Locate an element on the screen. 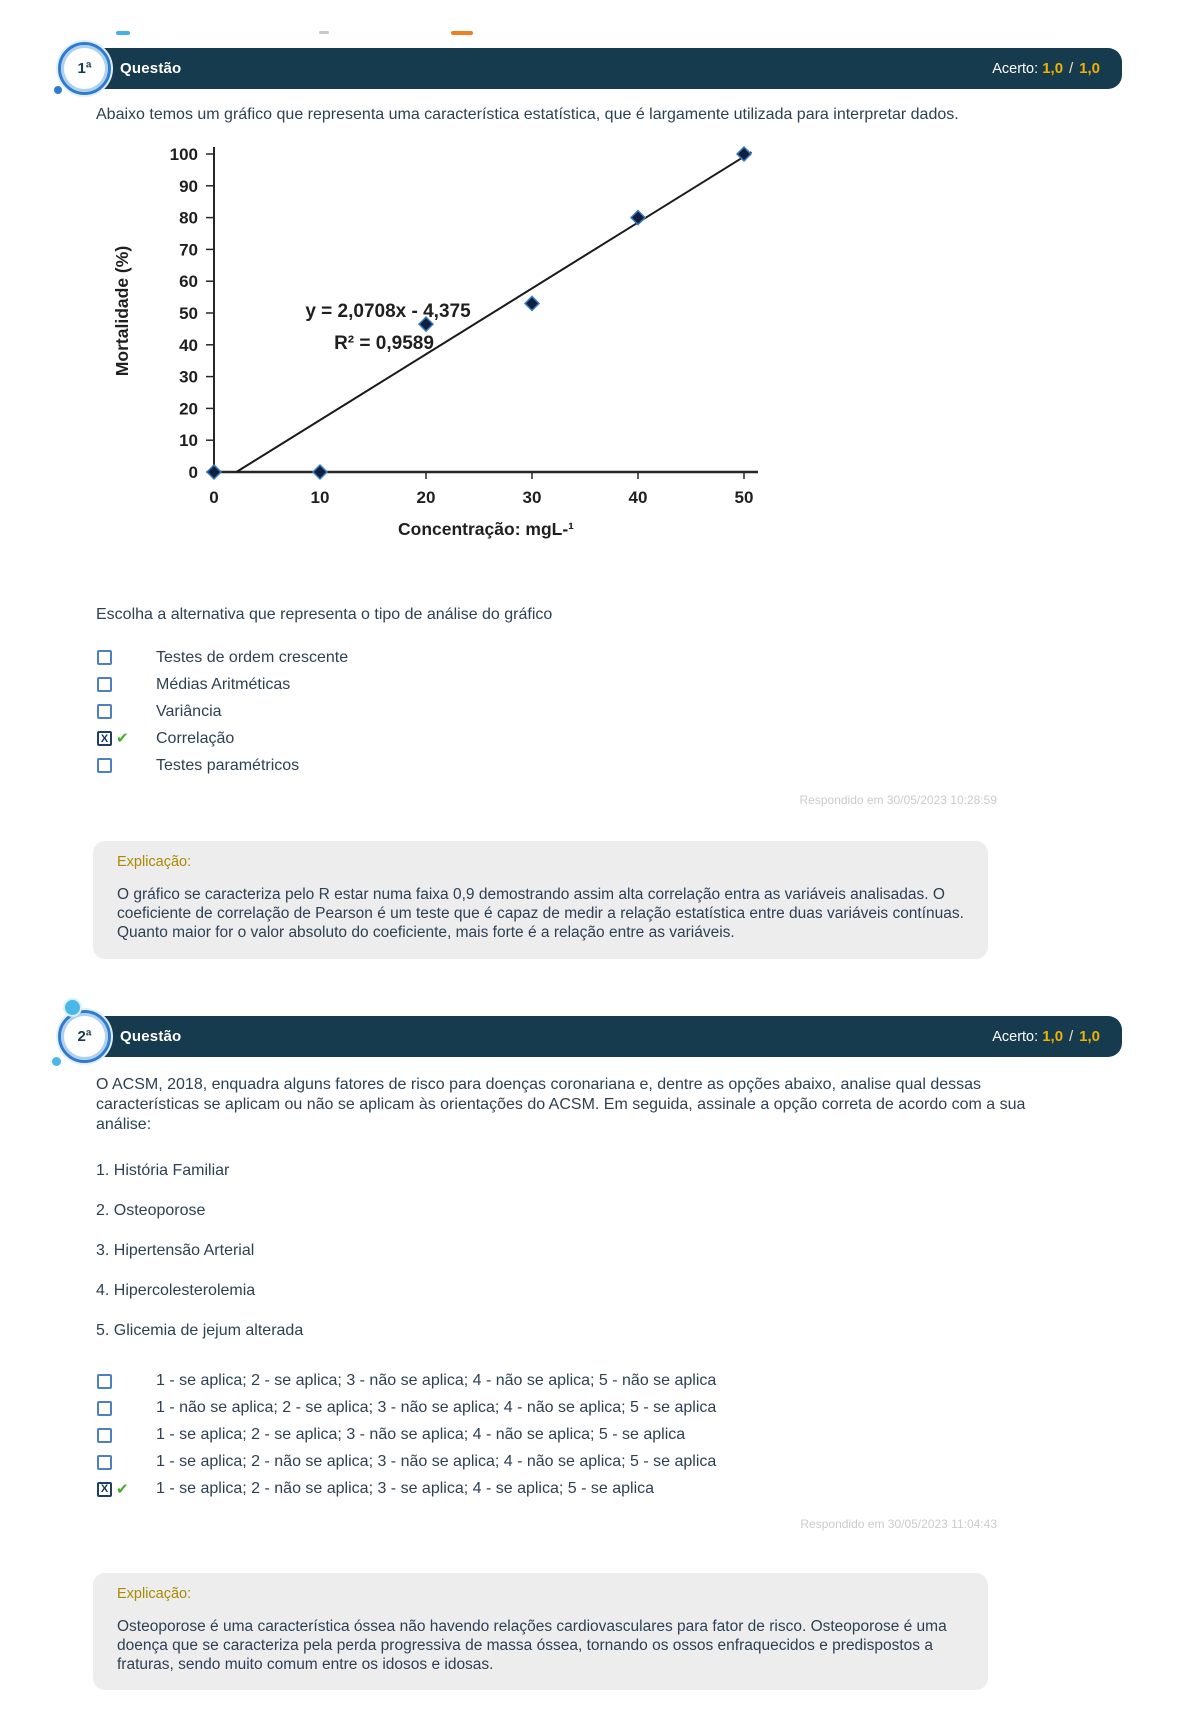 The image size is (1190, 1722). list-item: 3. Hipertensão Arterial is located at coordinates (175, 1250).